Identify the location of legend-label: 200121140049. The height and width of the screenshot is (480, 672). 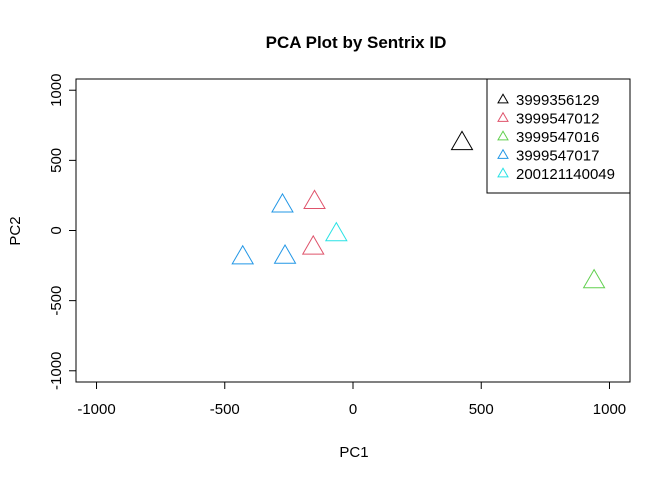
(565, 174).